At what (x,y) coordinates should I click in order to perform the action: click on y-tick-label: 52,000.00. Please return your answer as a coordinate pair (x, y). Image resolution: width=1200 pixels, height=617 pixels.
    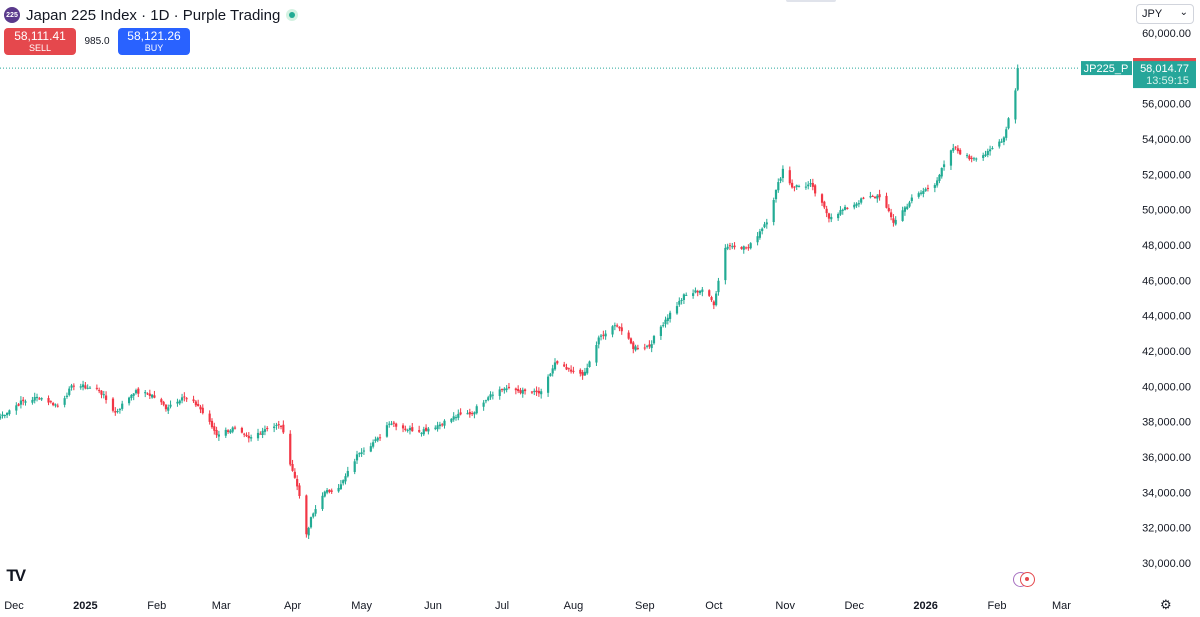
    Looking at the image, I should click on (1166, 175).